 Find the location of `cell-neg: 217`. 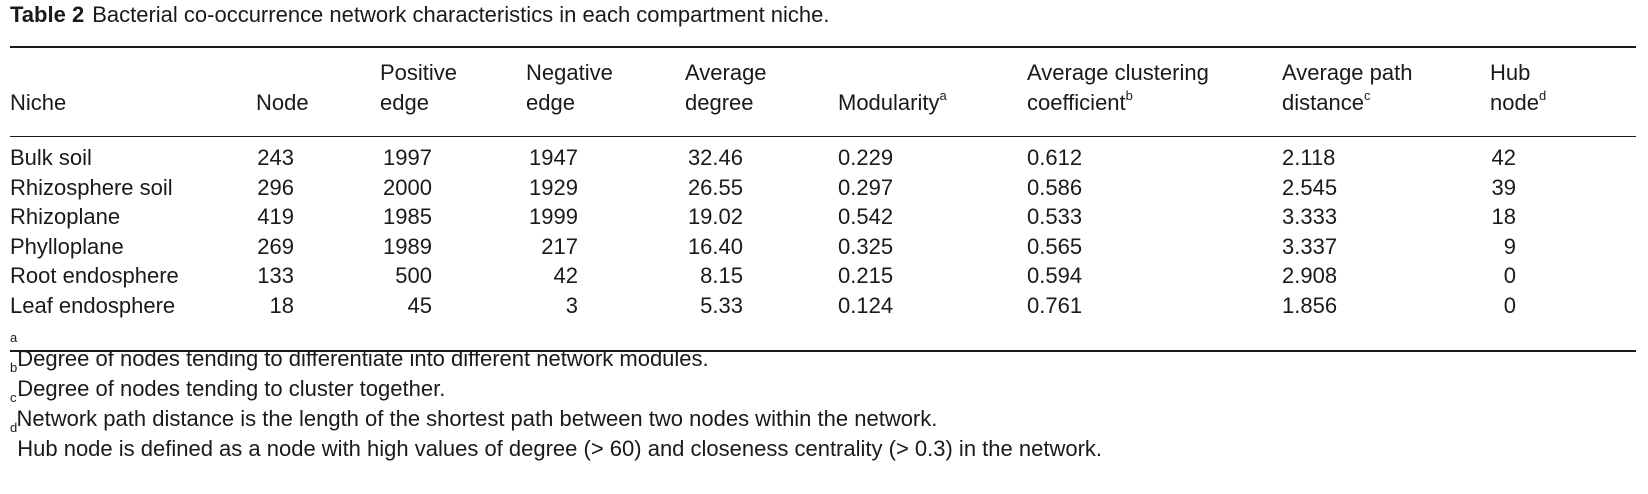

cell-neg: 217 is located at coordinates (559, 246).